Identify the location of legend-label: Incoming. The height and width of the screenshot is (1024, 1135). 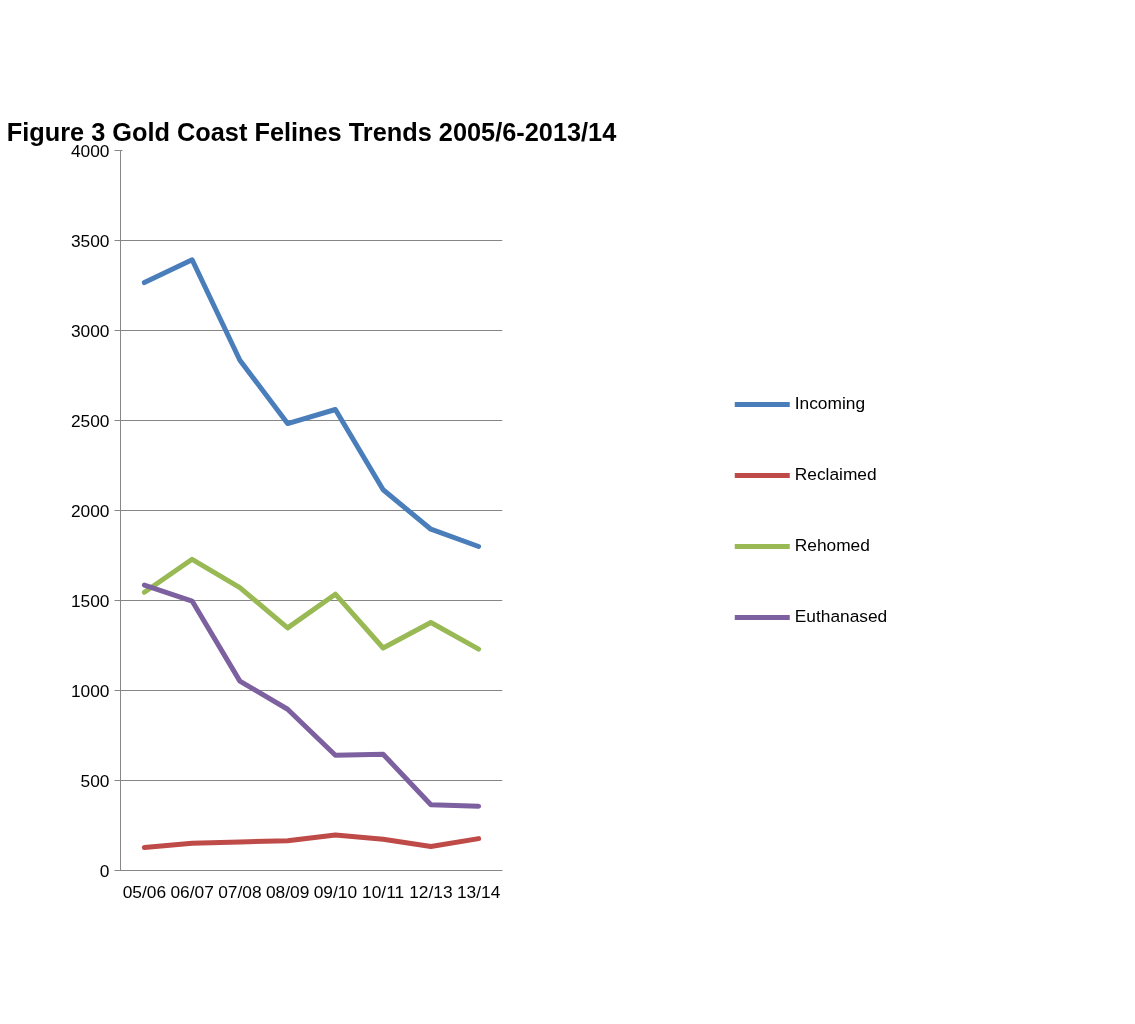
(830, 403).